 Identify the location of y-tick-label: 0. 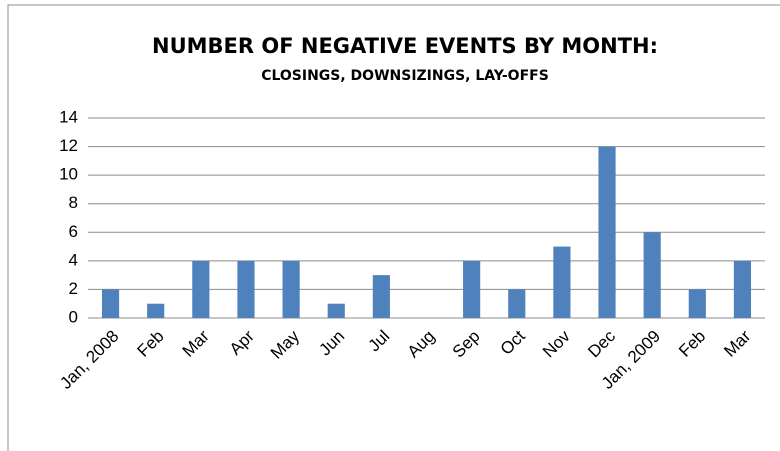
(73, 316).